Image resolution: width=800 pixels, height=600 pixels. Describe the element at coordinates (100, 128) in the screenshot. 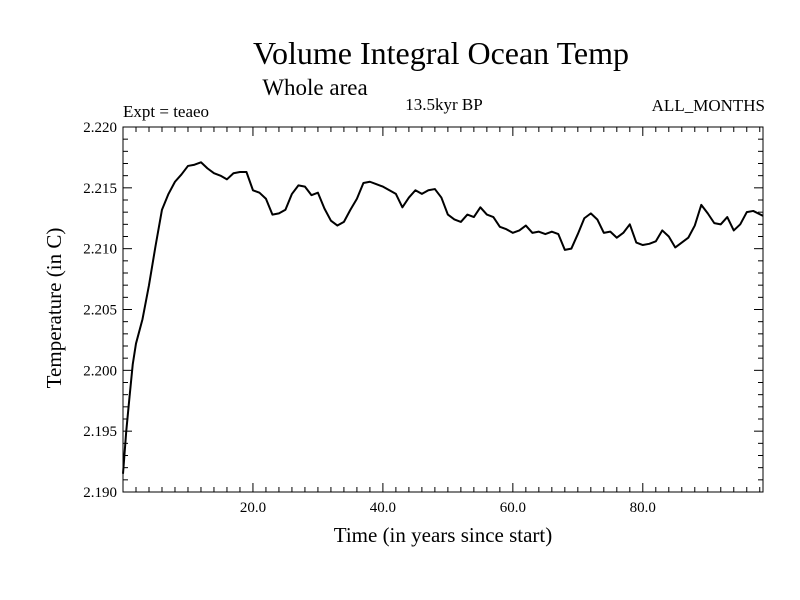

I see `y-tick-label: 2.220` at that location.